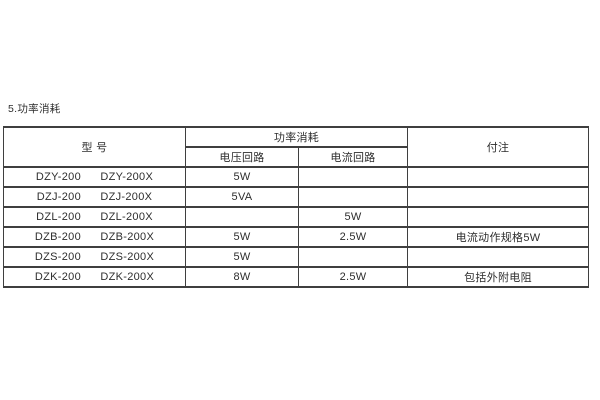 Image resolution: width=600 pixels, height=400 pixels. I want to click on model-name-a: DZK-200, so click(57, 277).